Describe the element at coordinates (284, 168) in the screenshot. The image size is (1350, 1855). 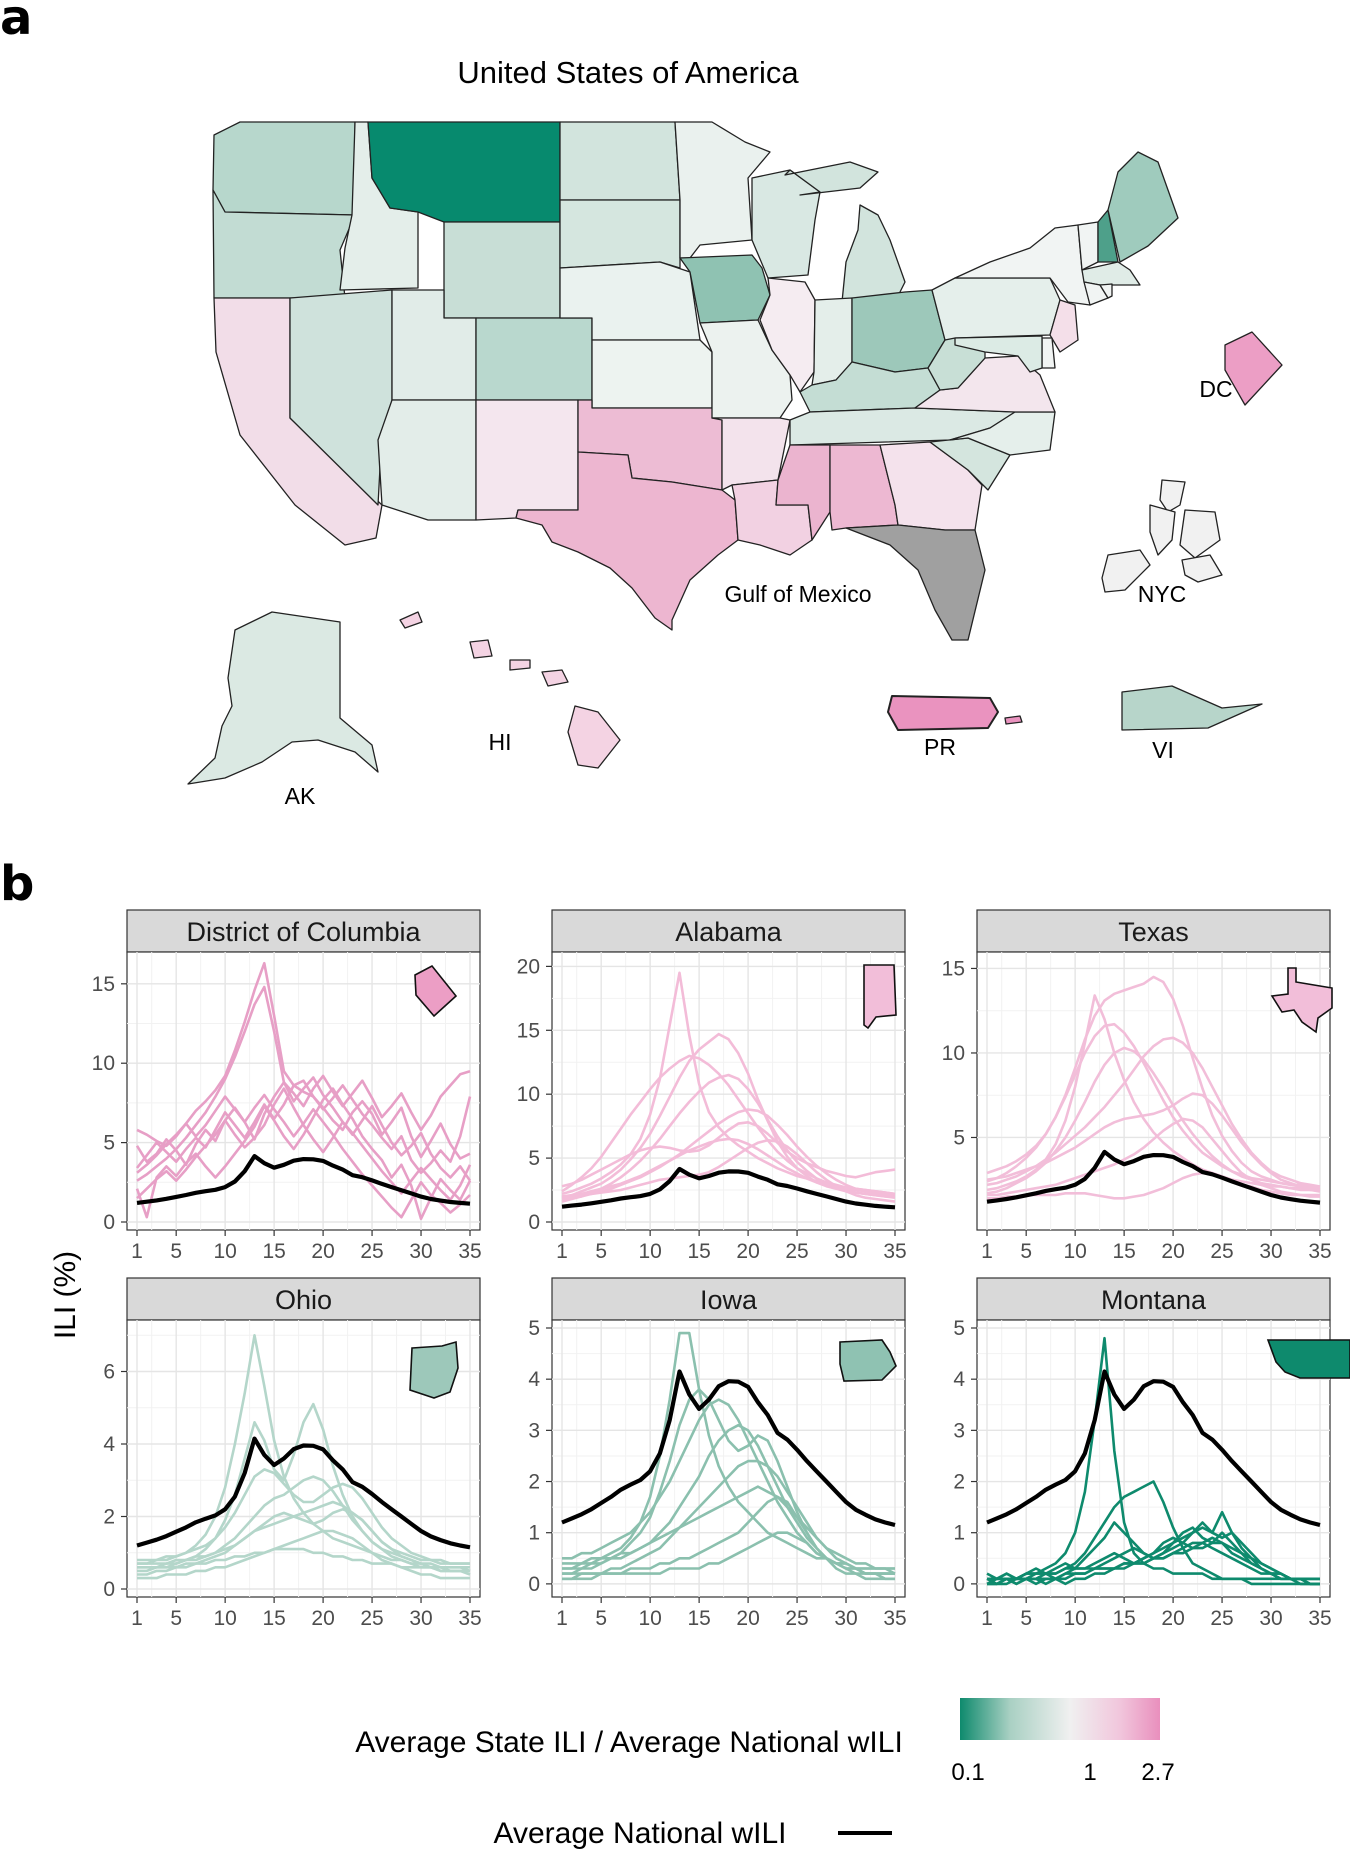
I see `state-washington` at that location.